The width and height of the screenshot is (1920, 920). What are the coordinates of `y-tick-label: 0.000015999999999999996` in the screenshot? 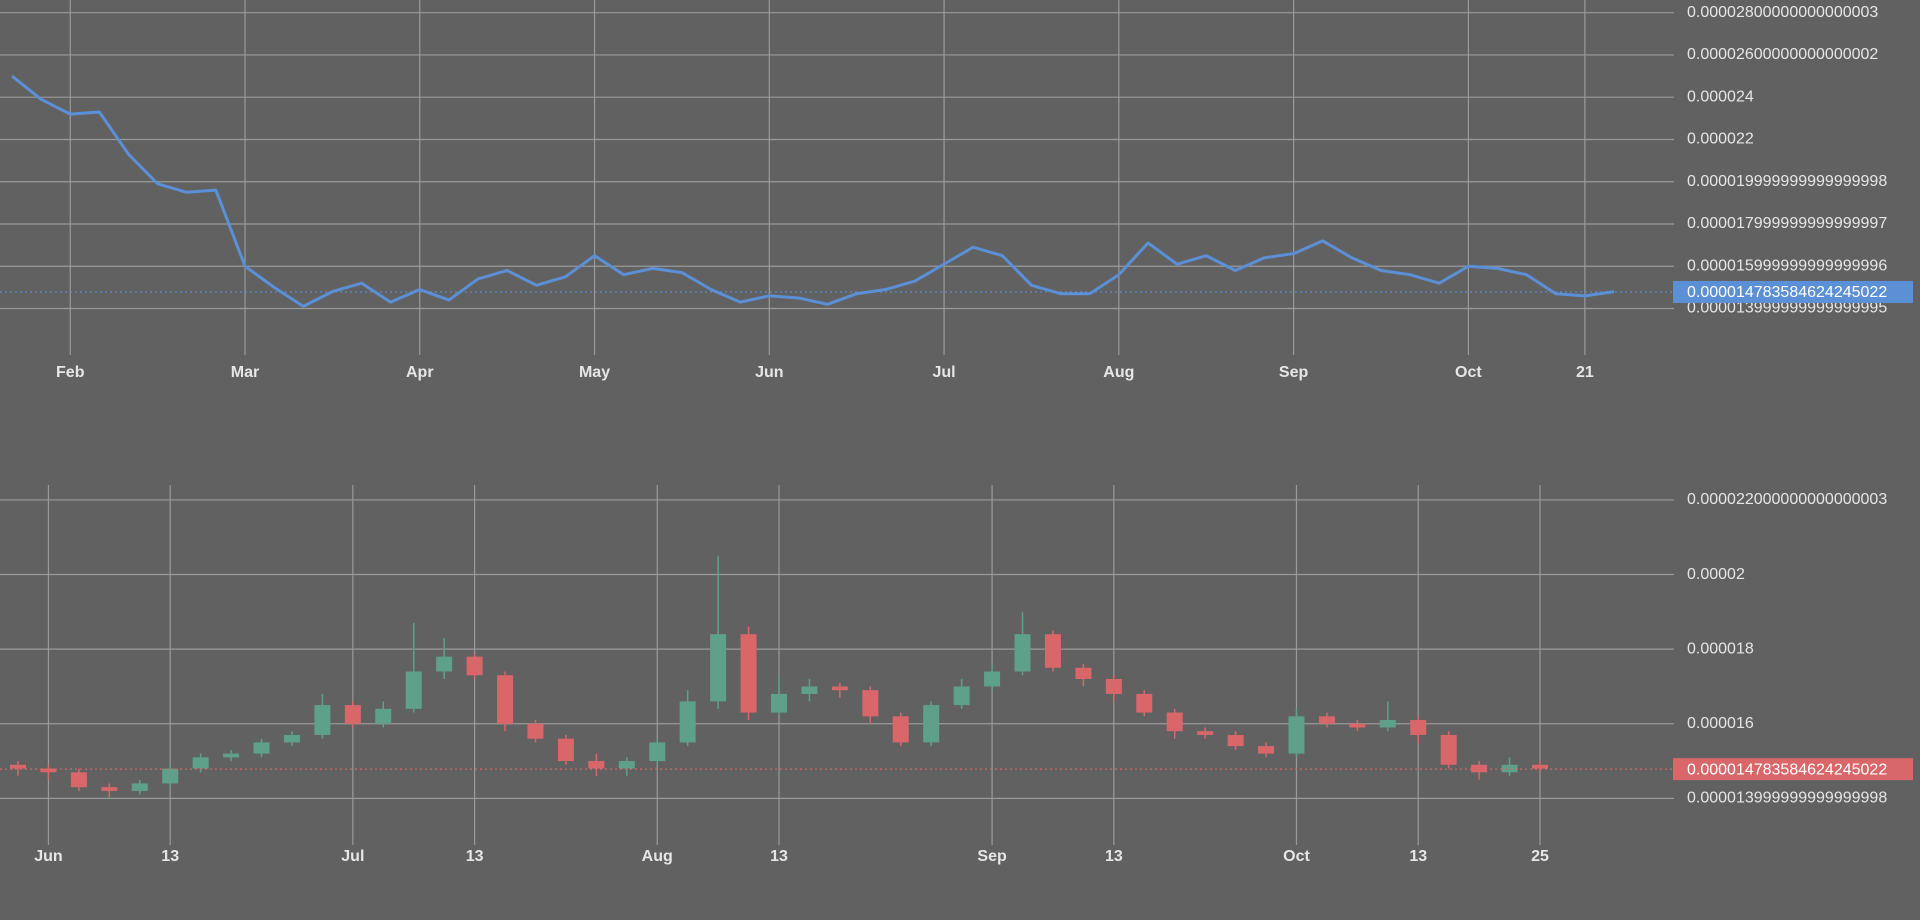 It's located at (1787, 265).